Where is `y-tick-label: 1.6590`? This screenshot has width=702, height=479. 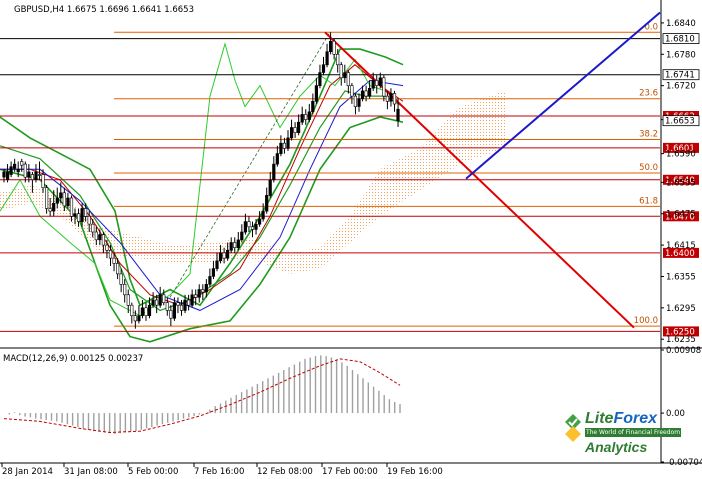 y-tick-label: 1.6590 is located at coordinates (681, 155).